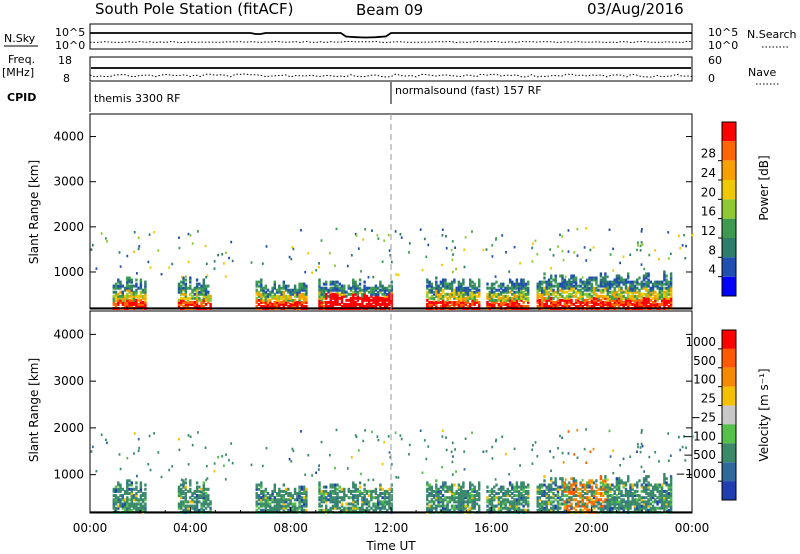 This screenshot has height=554, width=800. I want to click on colorbar-swatch, so click(729, 267).